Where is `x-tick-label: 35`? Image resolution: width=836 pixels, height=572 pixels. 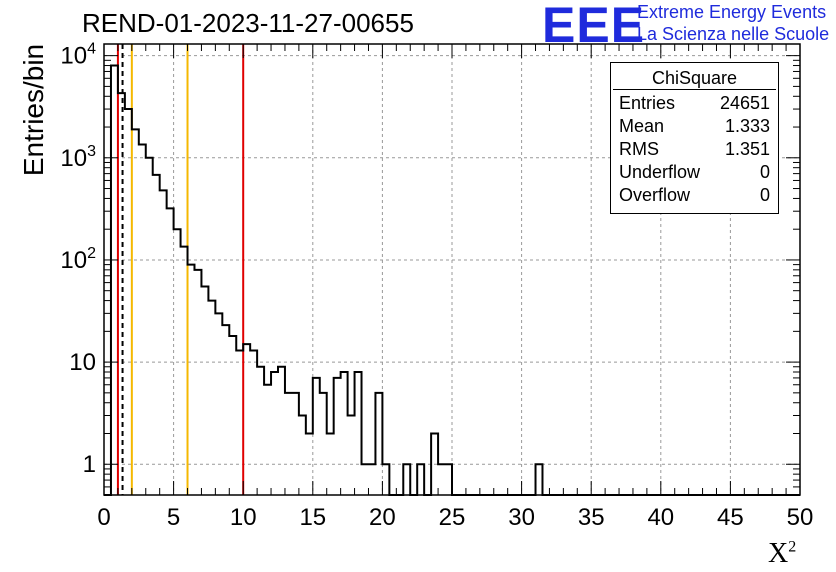 x-tick-label: 35 is located at coordinates (591, 517).